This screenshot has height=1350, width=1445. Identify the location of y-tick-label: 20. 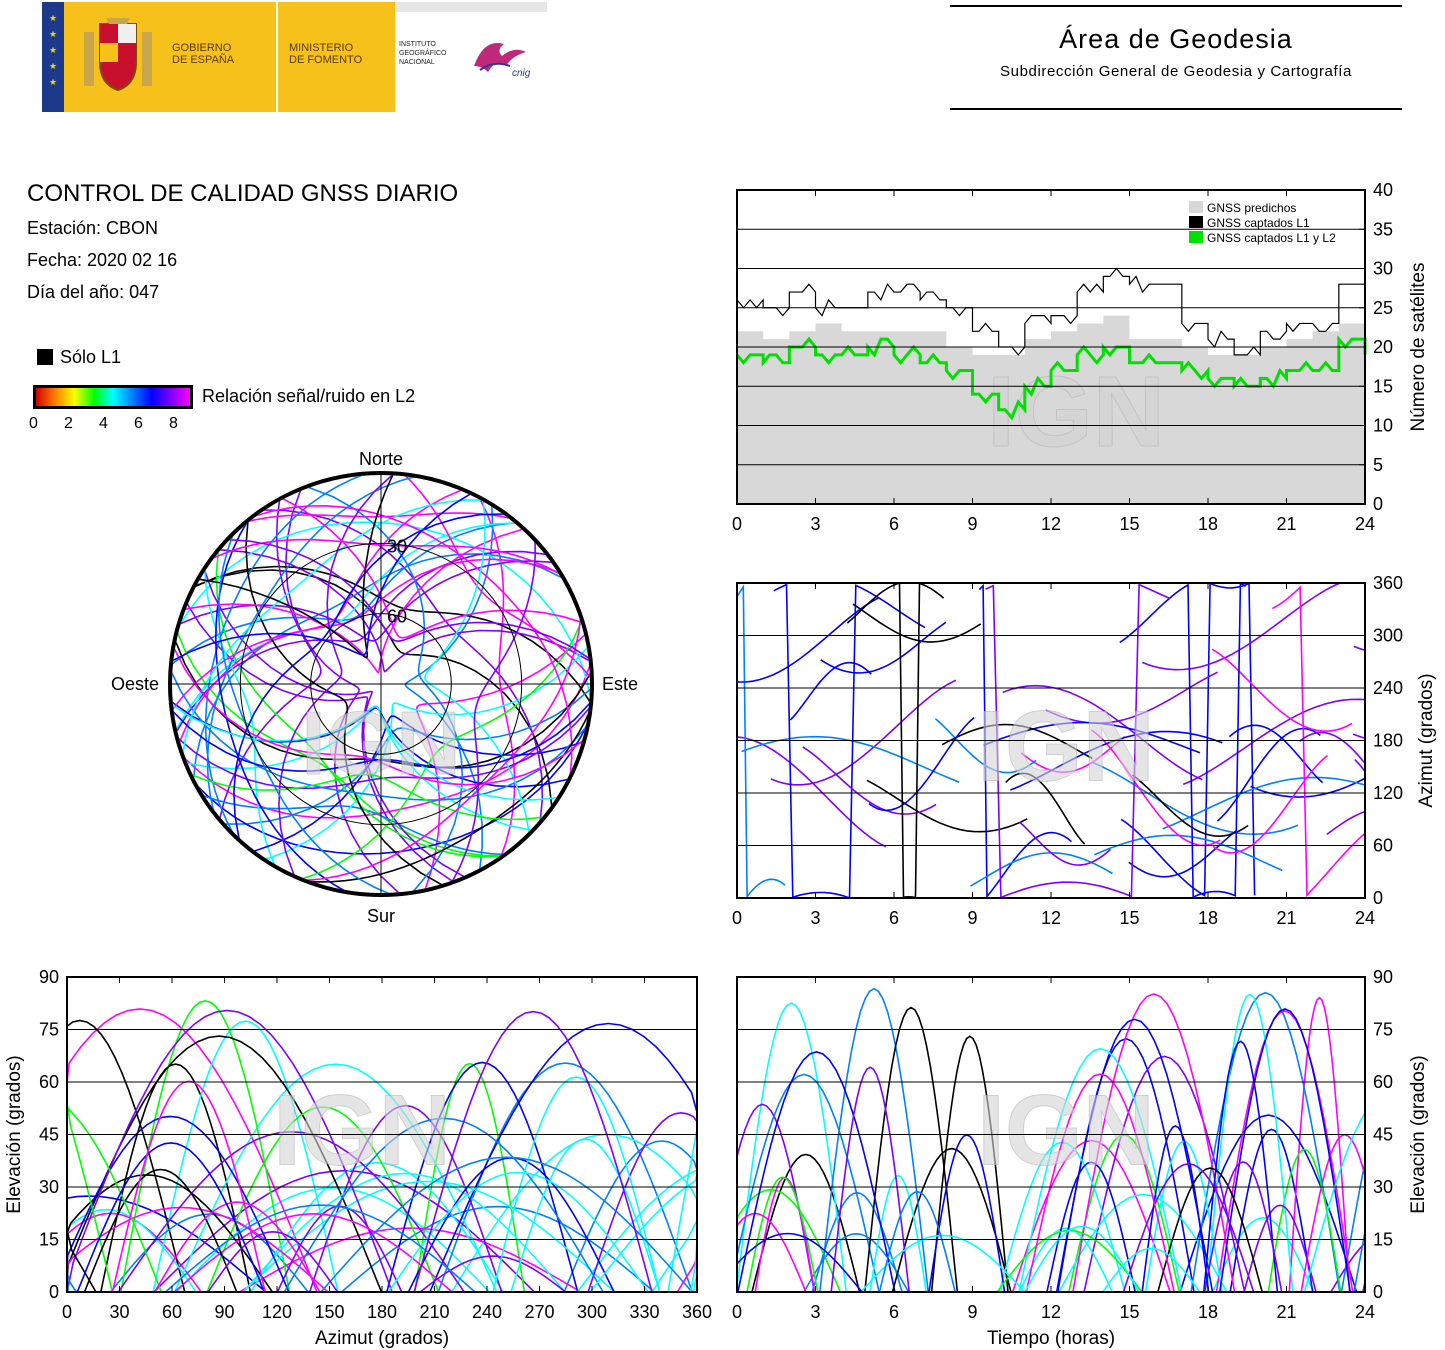
(1383, 347).